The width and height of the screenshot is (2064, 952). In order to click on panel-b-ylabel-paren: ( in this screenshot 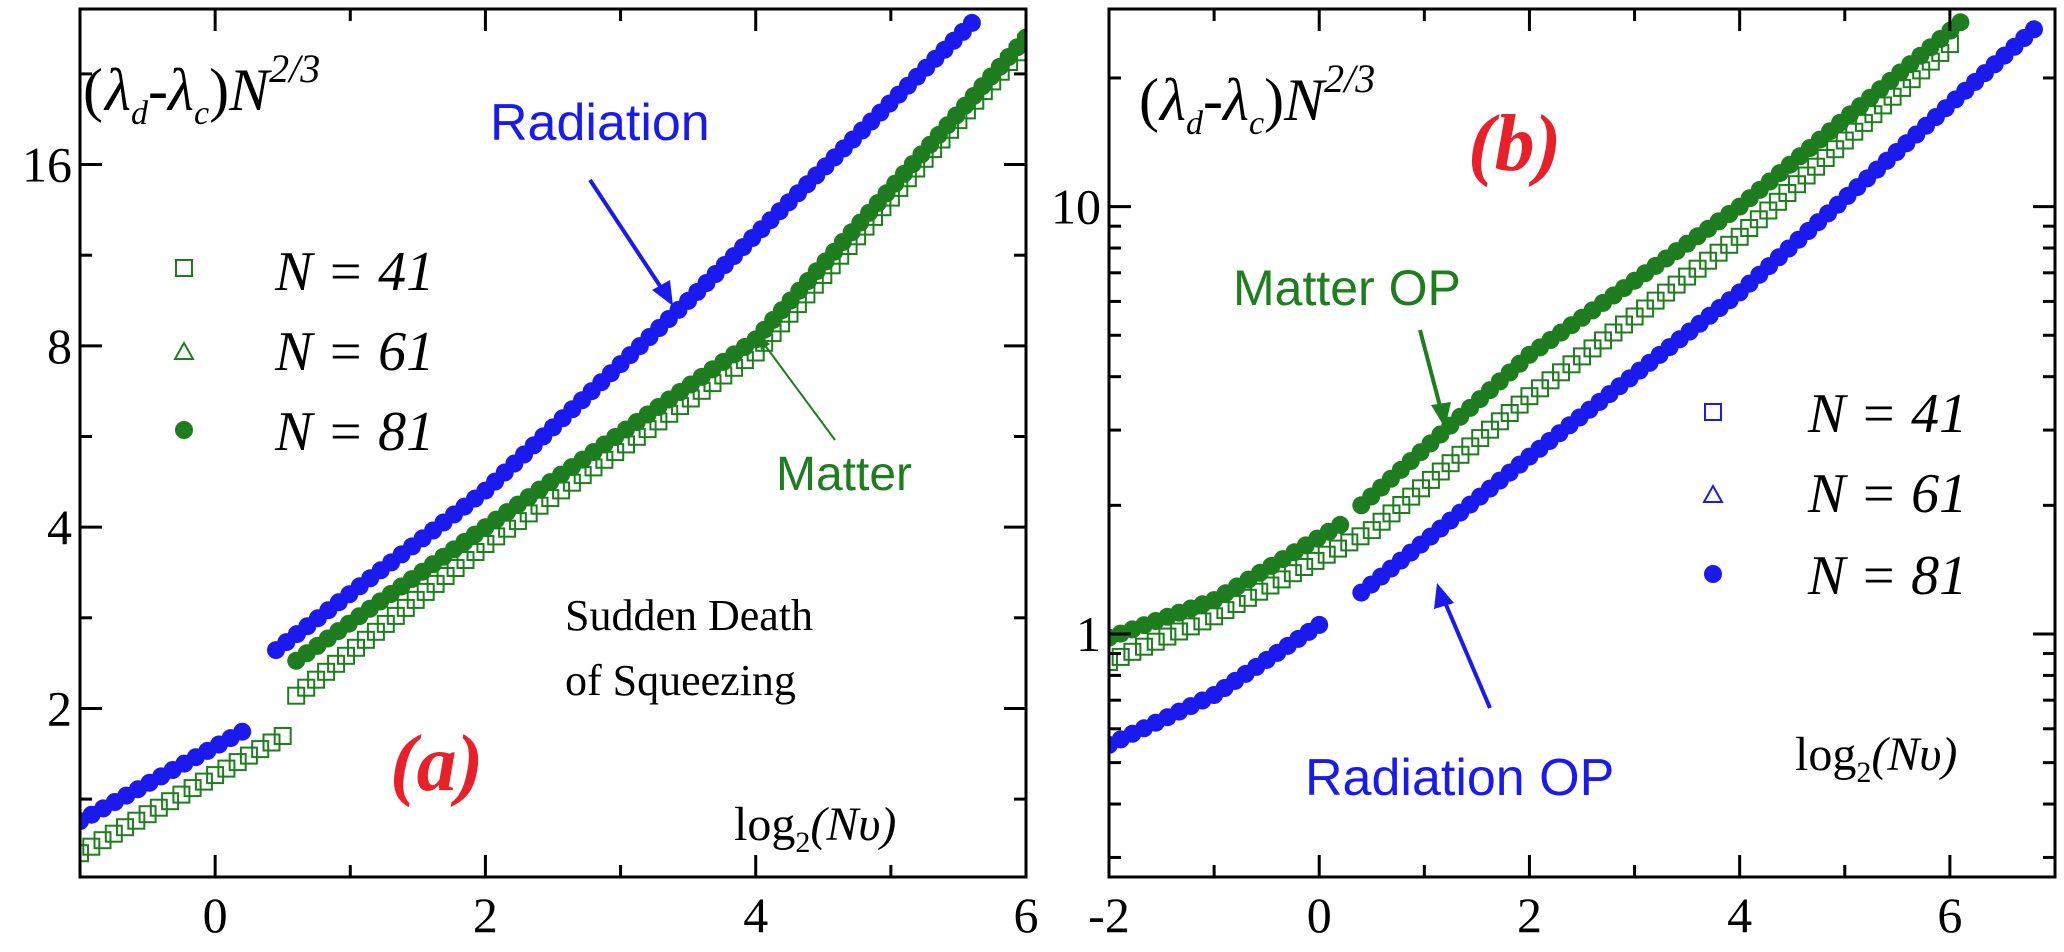, I will do `click(1149, 100)`.